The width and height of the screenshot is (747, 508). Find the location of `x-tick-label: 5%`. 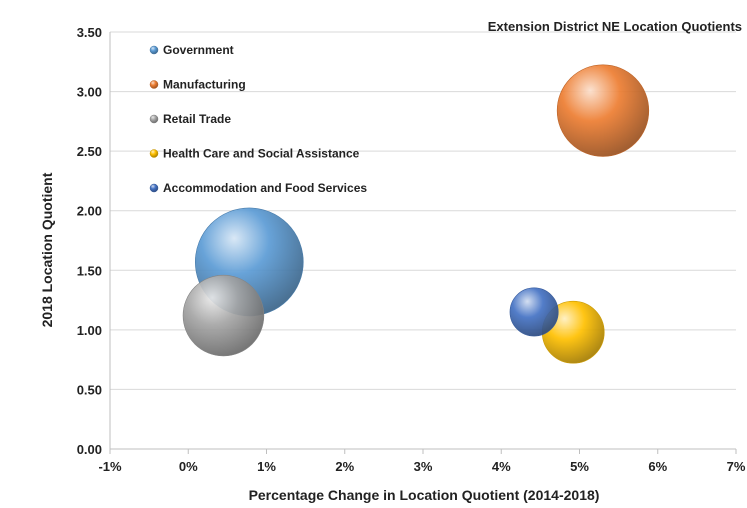

x-tick-label: 5% is located at coordinates (579, 466).